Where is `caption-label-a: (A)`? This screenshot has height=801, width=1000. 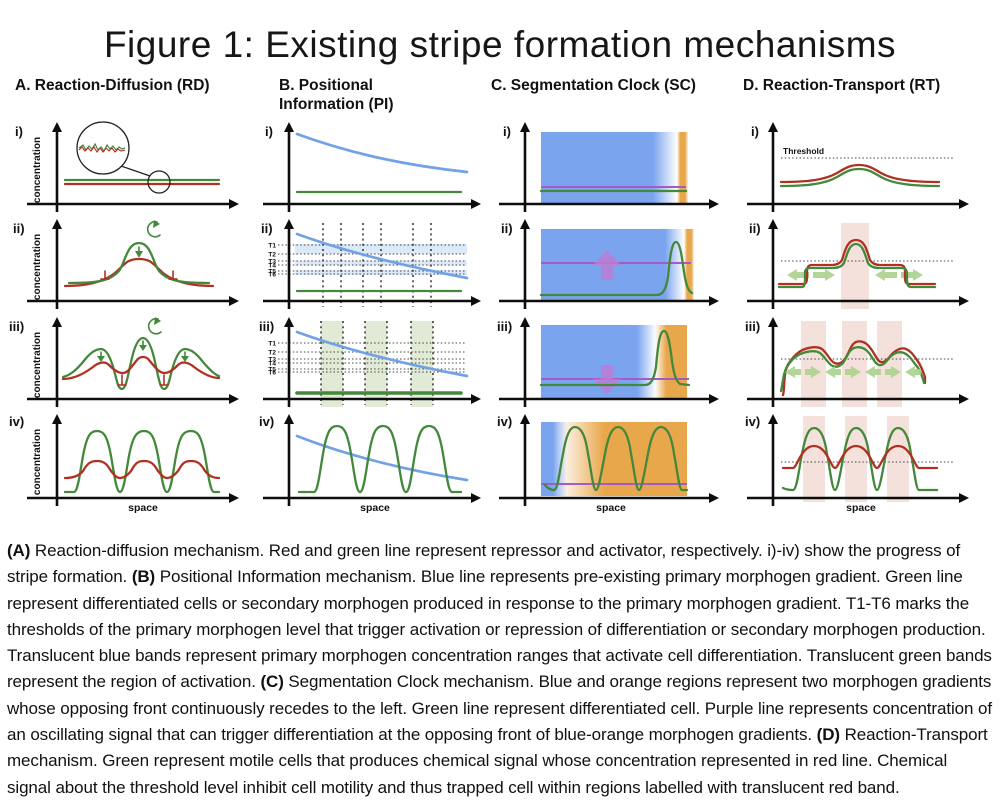
caption-label-a: (A) is located at coordinates (19, 550).